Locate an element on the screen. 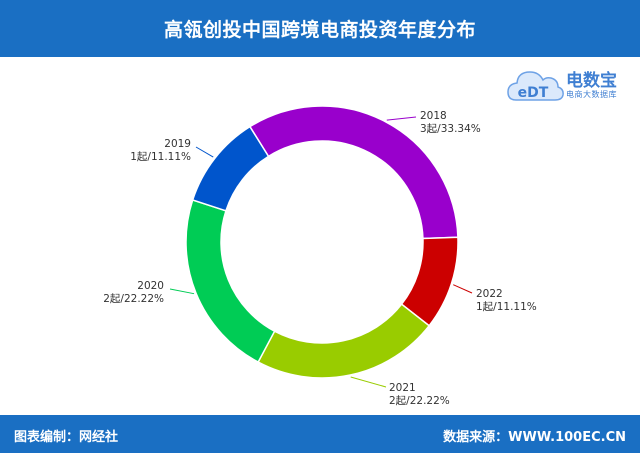  header-bar: 高瓴创投中国跨境电商投资年度分布 is located at coordinates (320, 28).